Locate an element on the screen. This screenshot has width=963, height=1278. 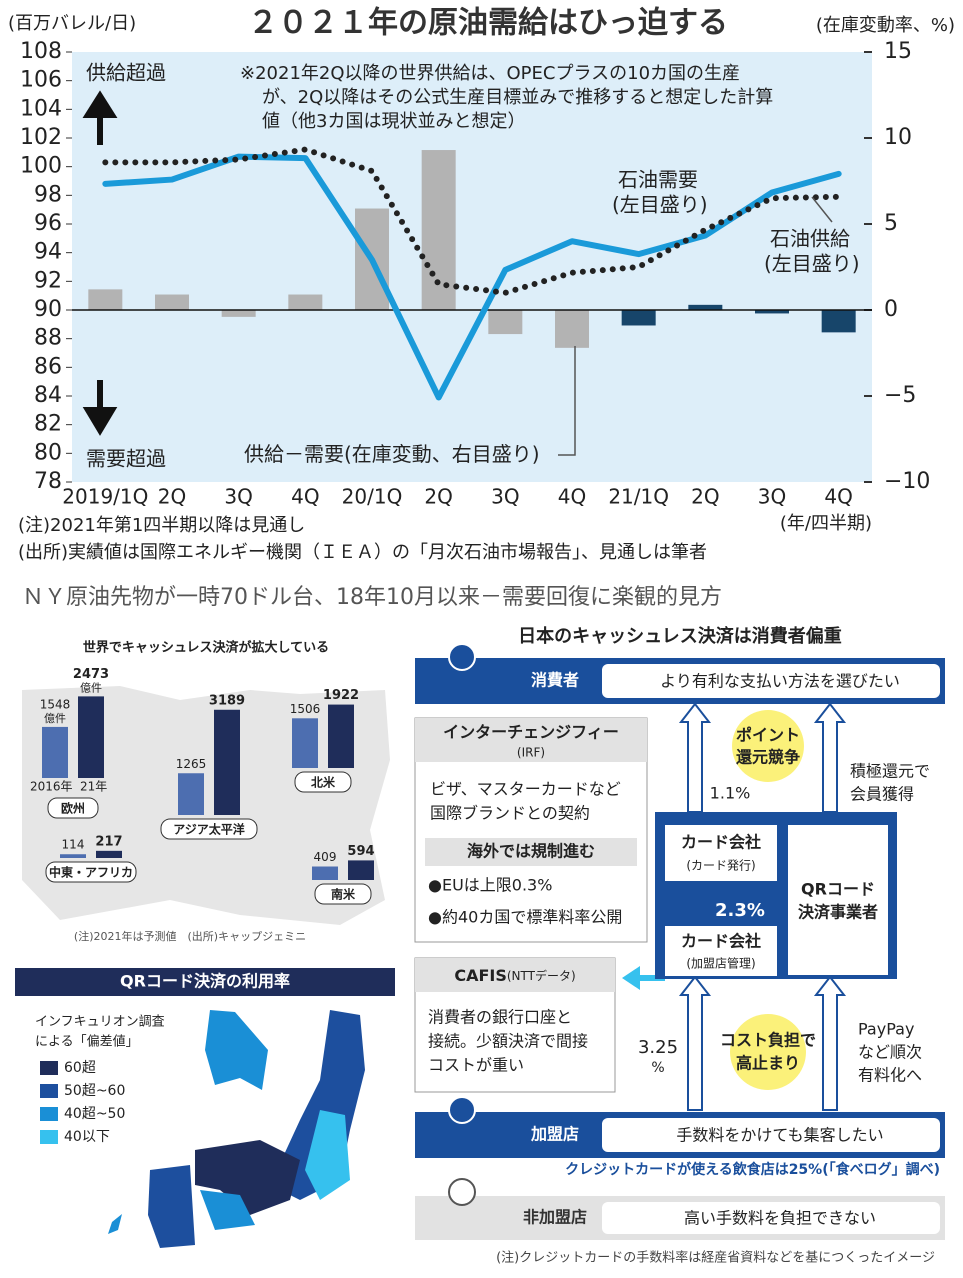
footnote: (注)2021年第1四半期以降は見通し is located at coordinates (161, 525).